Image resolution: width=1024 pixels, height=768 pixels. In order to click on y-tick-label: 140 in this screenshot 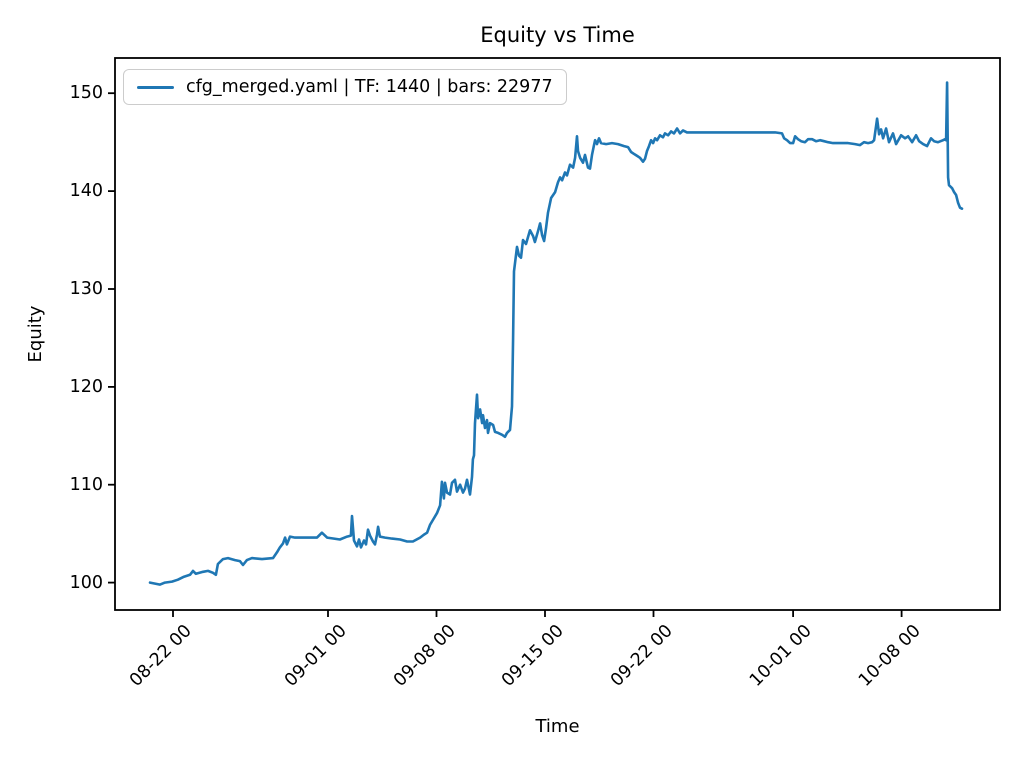, I will do `click(86, 191)`.